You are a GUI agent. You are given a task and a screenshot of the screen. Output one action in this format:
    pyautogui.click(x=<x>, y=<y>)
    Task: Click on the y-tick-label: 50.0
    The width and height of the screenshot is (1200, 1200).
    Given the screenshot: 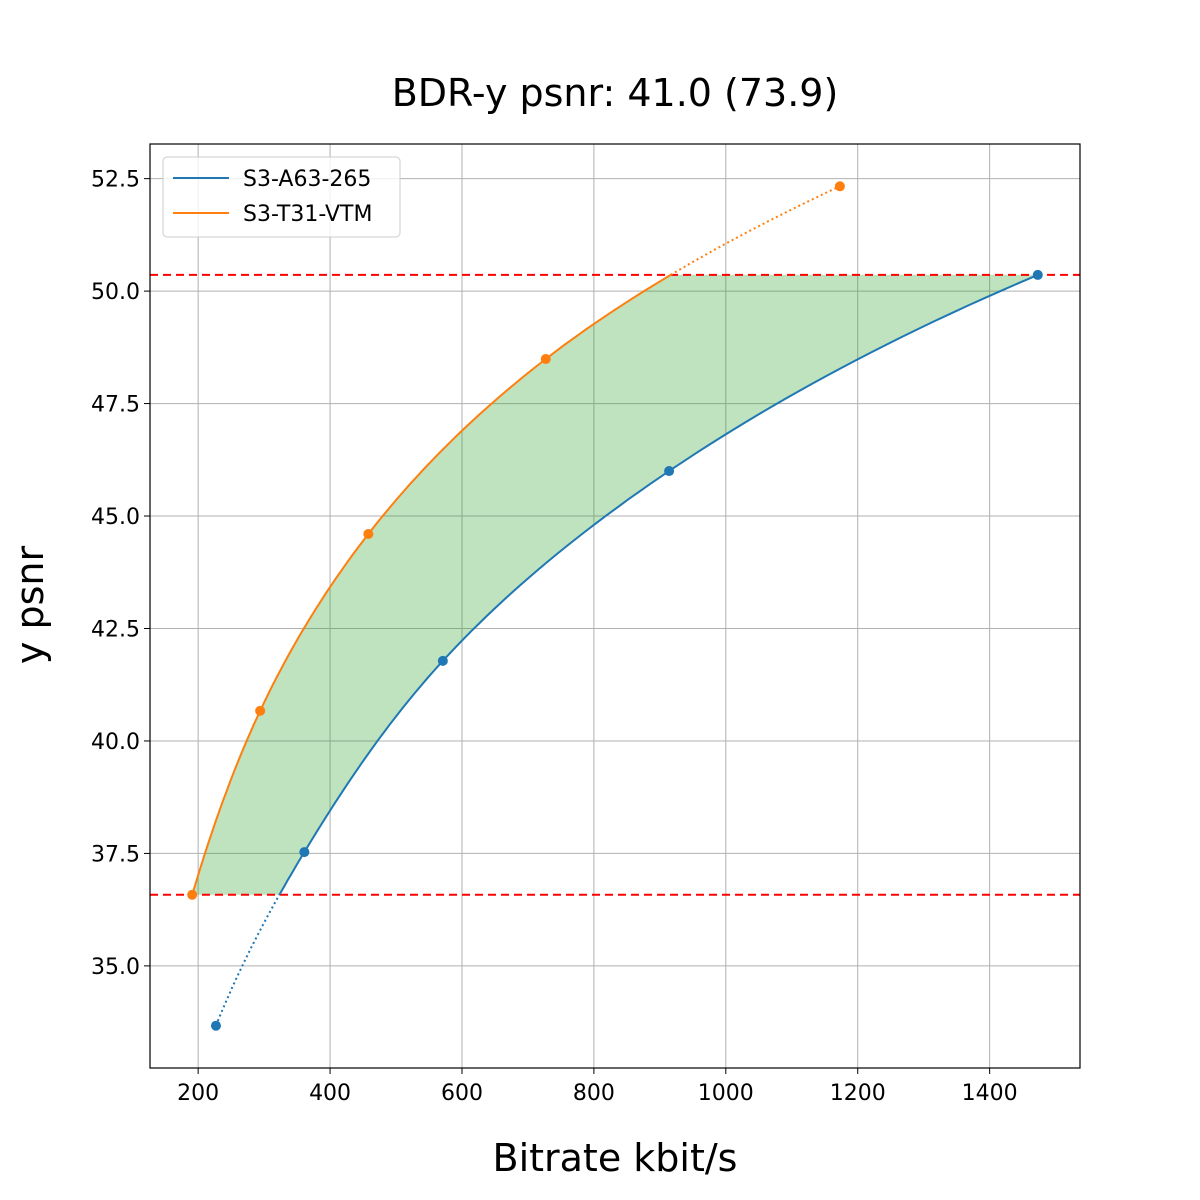 What is the action you would take?
    pyautogui.click(x=115, y=292)
    